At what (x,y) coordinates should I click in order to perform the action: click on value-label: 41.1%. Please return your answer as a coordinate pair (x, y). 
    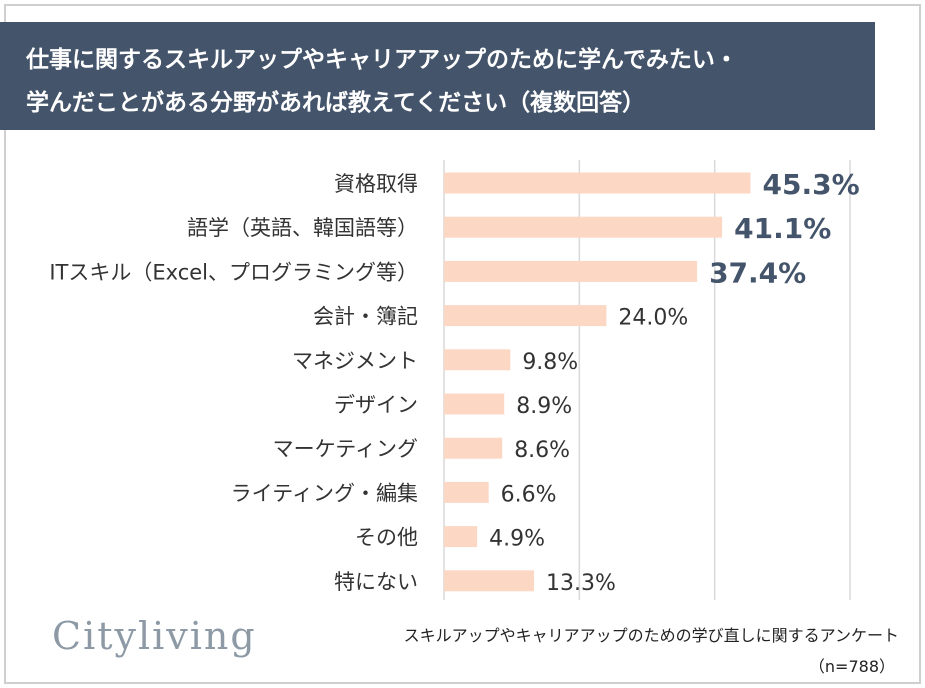
    Looking at the image, I should click on (782, 228).